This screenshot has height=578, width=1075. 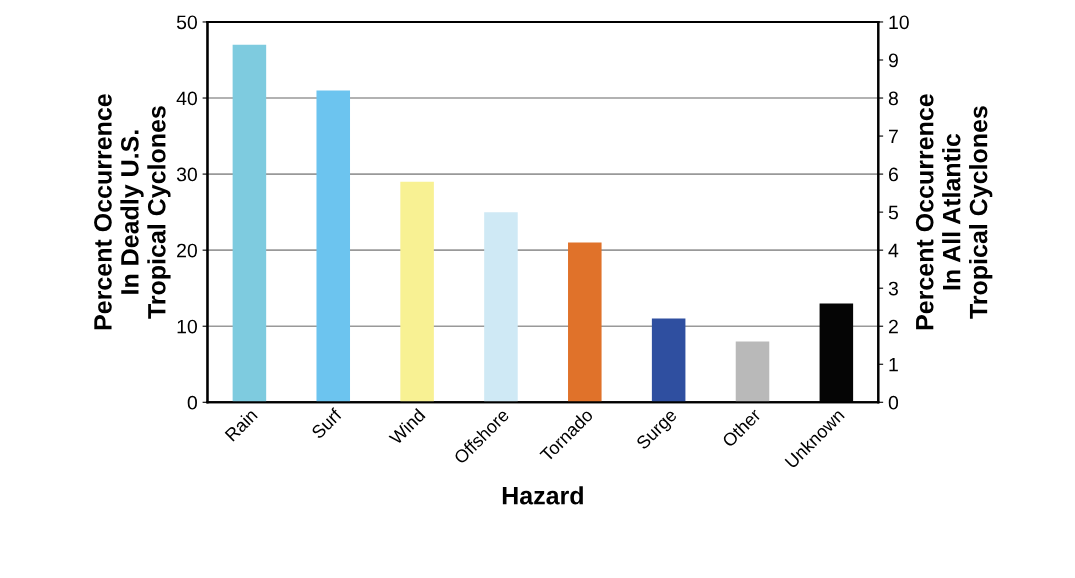 I want to click on y-tick-label: 40, so click(x=186, y=98).